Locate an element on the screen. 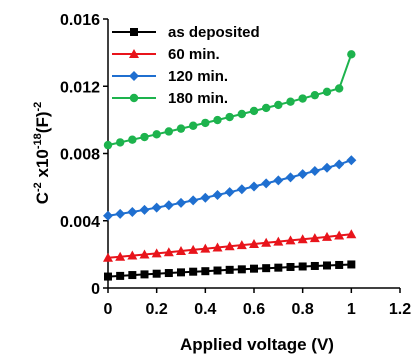  x-tick-label: 0.6 is located at coordinates (254, 309).